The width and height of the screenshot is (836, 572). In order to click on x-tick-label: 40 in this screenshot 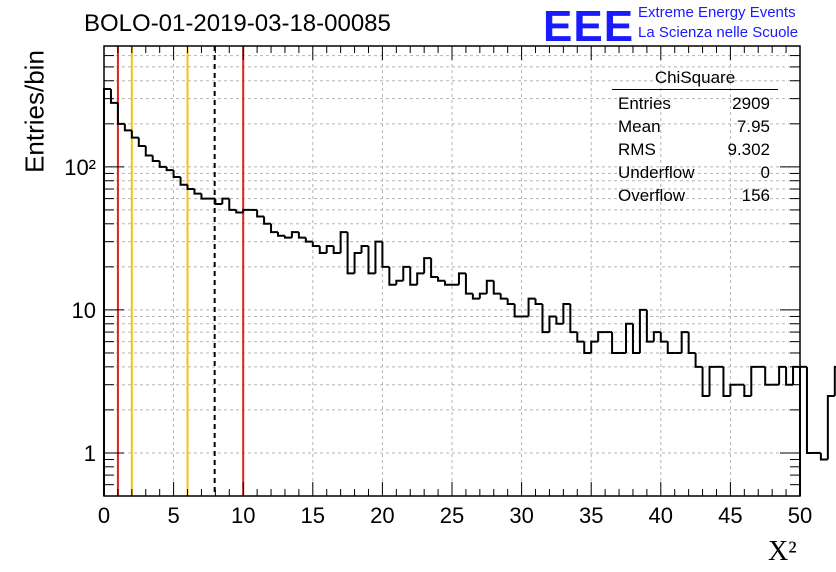, I will do `click(661, 515)`.